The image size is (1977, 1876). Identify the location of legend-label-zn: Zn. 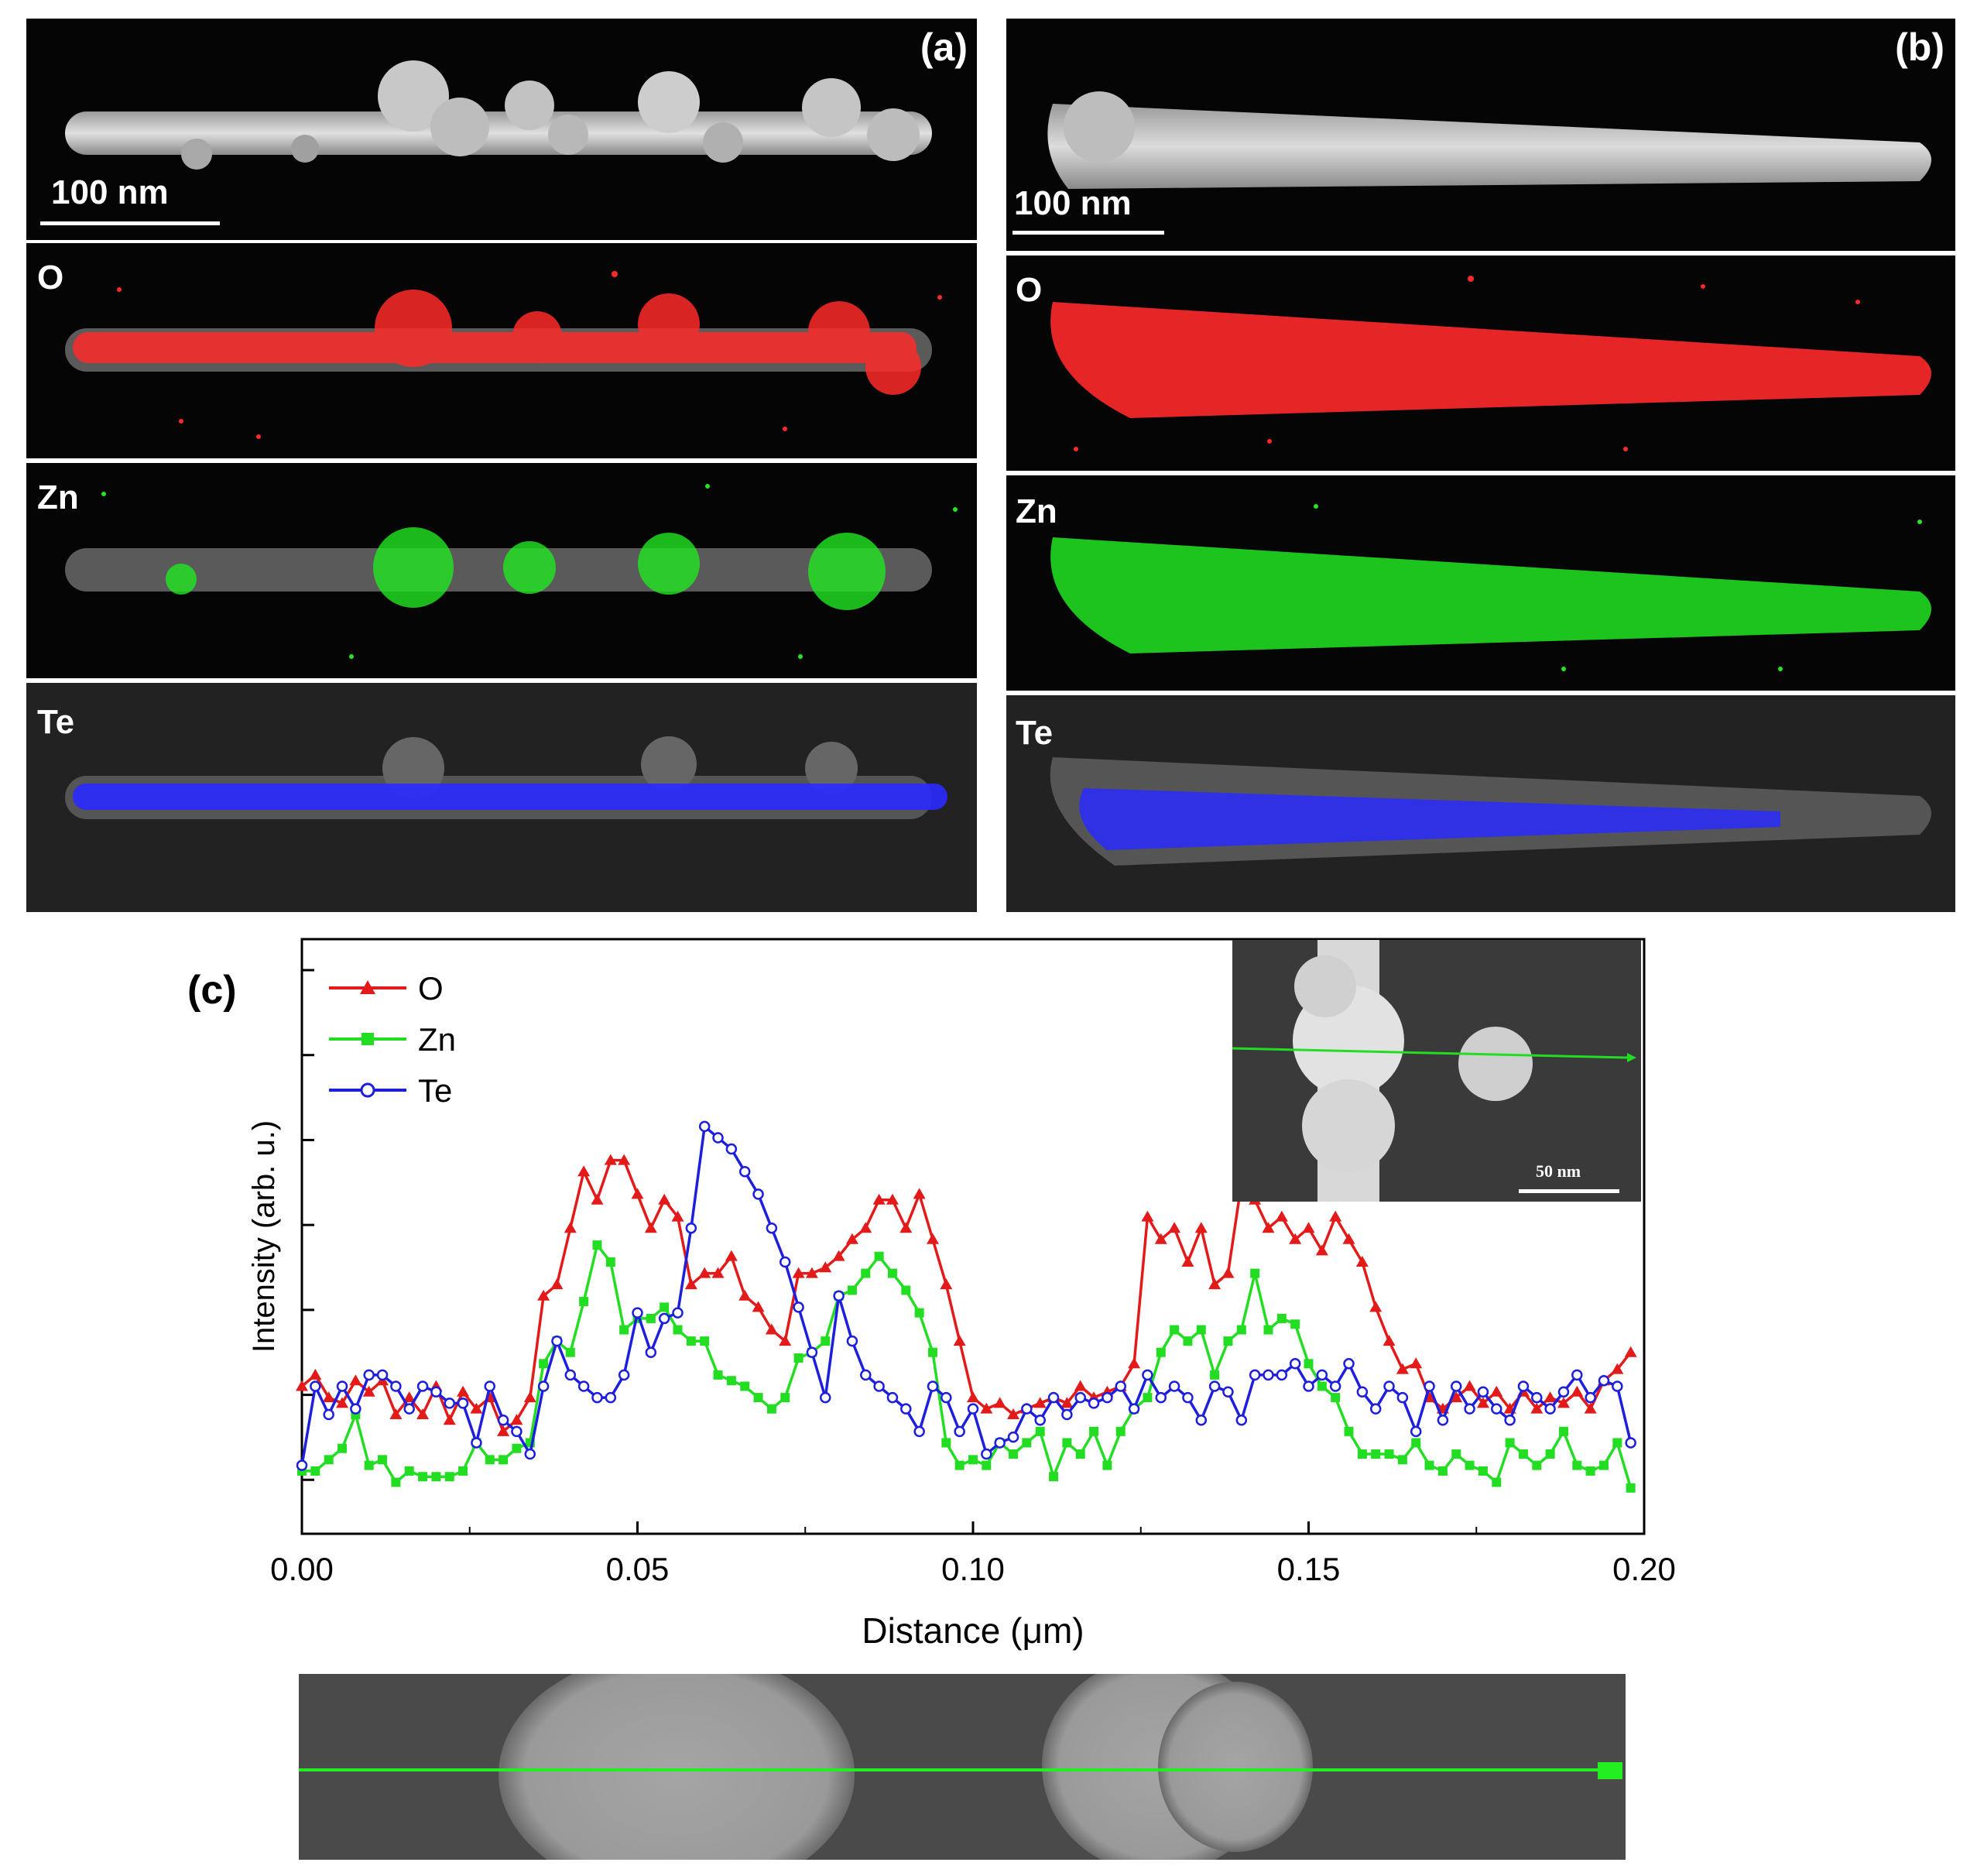
(437, 1039).